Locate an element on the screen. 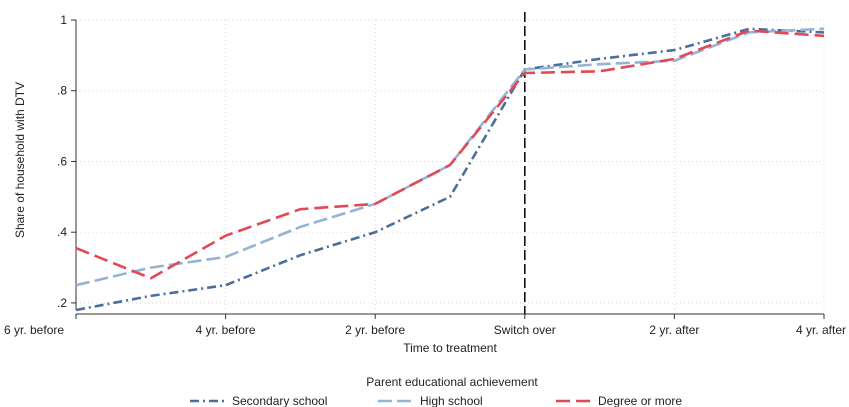 This screenshot has width=849, height=407. x-tick-label: 2 yr. after is located at coordinates (674, 330).